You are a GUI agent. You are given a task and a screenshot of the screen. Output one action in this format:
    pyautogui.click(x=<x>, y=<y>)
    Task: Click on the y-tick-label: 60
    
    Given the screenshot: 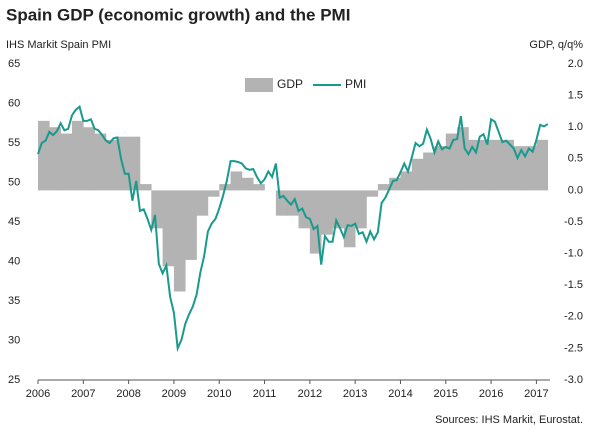 What is the action you would take?
    pyautogui.click(x=14, y=103)
    